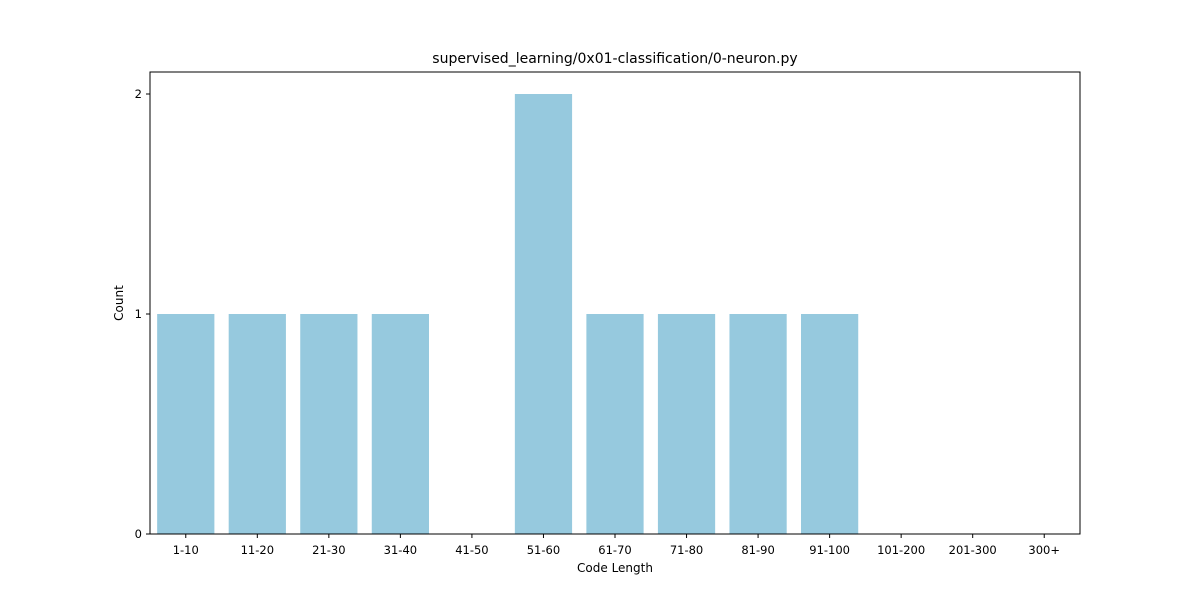 Image resolution: width=1200 pixels, height=600 pixels. What do you see at coordinates (471, 550) in the screenshot?
I see `x-tick-label: 41-50` at bounding box center [471, 550].